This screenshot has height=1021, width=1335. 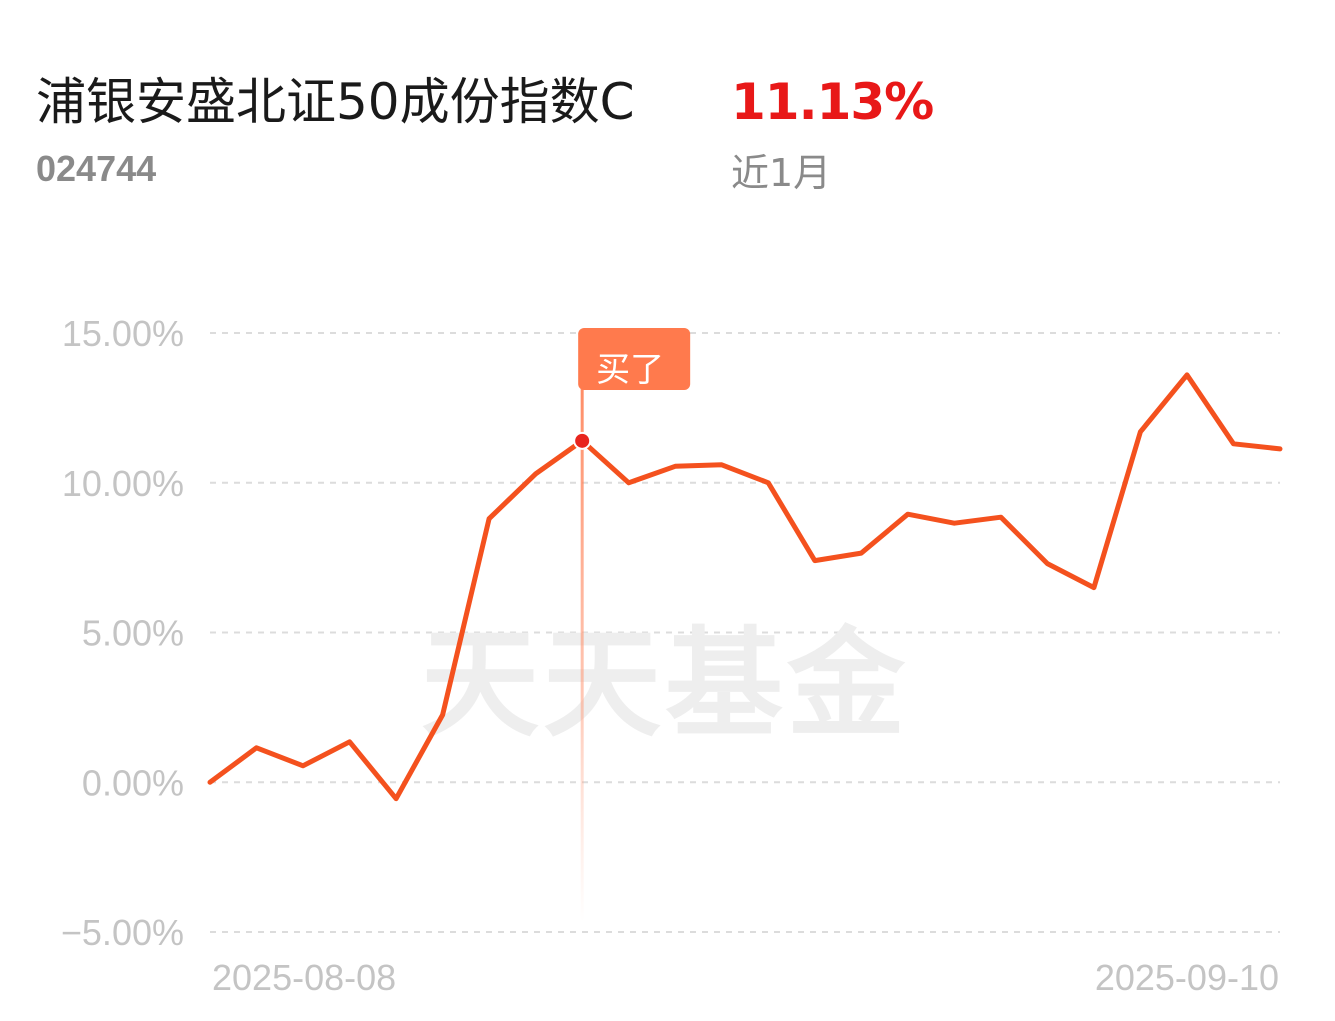 What do you see at coordinates (133, 633) in the screenshot?
I see `y-tick-label: 5.00%` at bounding box center [133, 633].